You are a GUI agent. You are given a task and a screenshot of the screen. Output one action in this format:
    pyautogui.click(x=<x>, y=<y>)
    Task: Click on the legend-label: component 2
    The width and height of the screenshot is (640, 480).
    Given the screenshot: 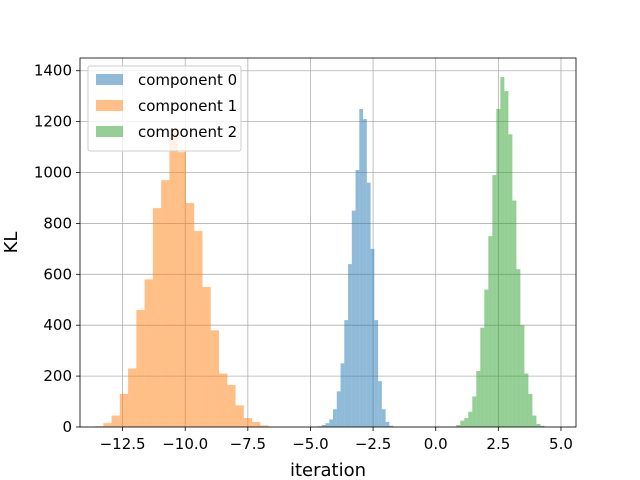 What is the action you would take?
    pyautogui.click(x=187, y=132)
    